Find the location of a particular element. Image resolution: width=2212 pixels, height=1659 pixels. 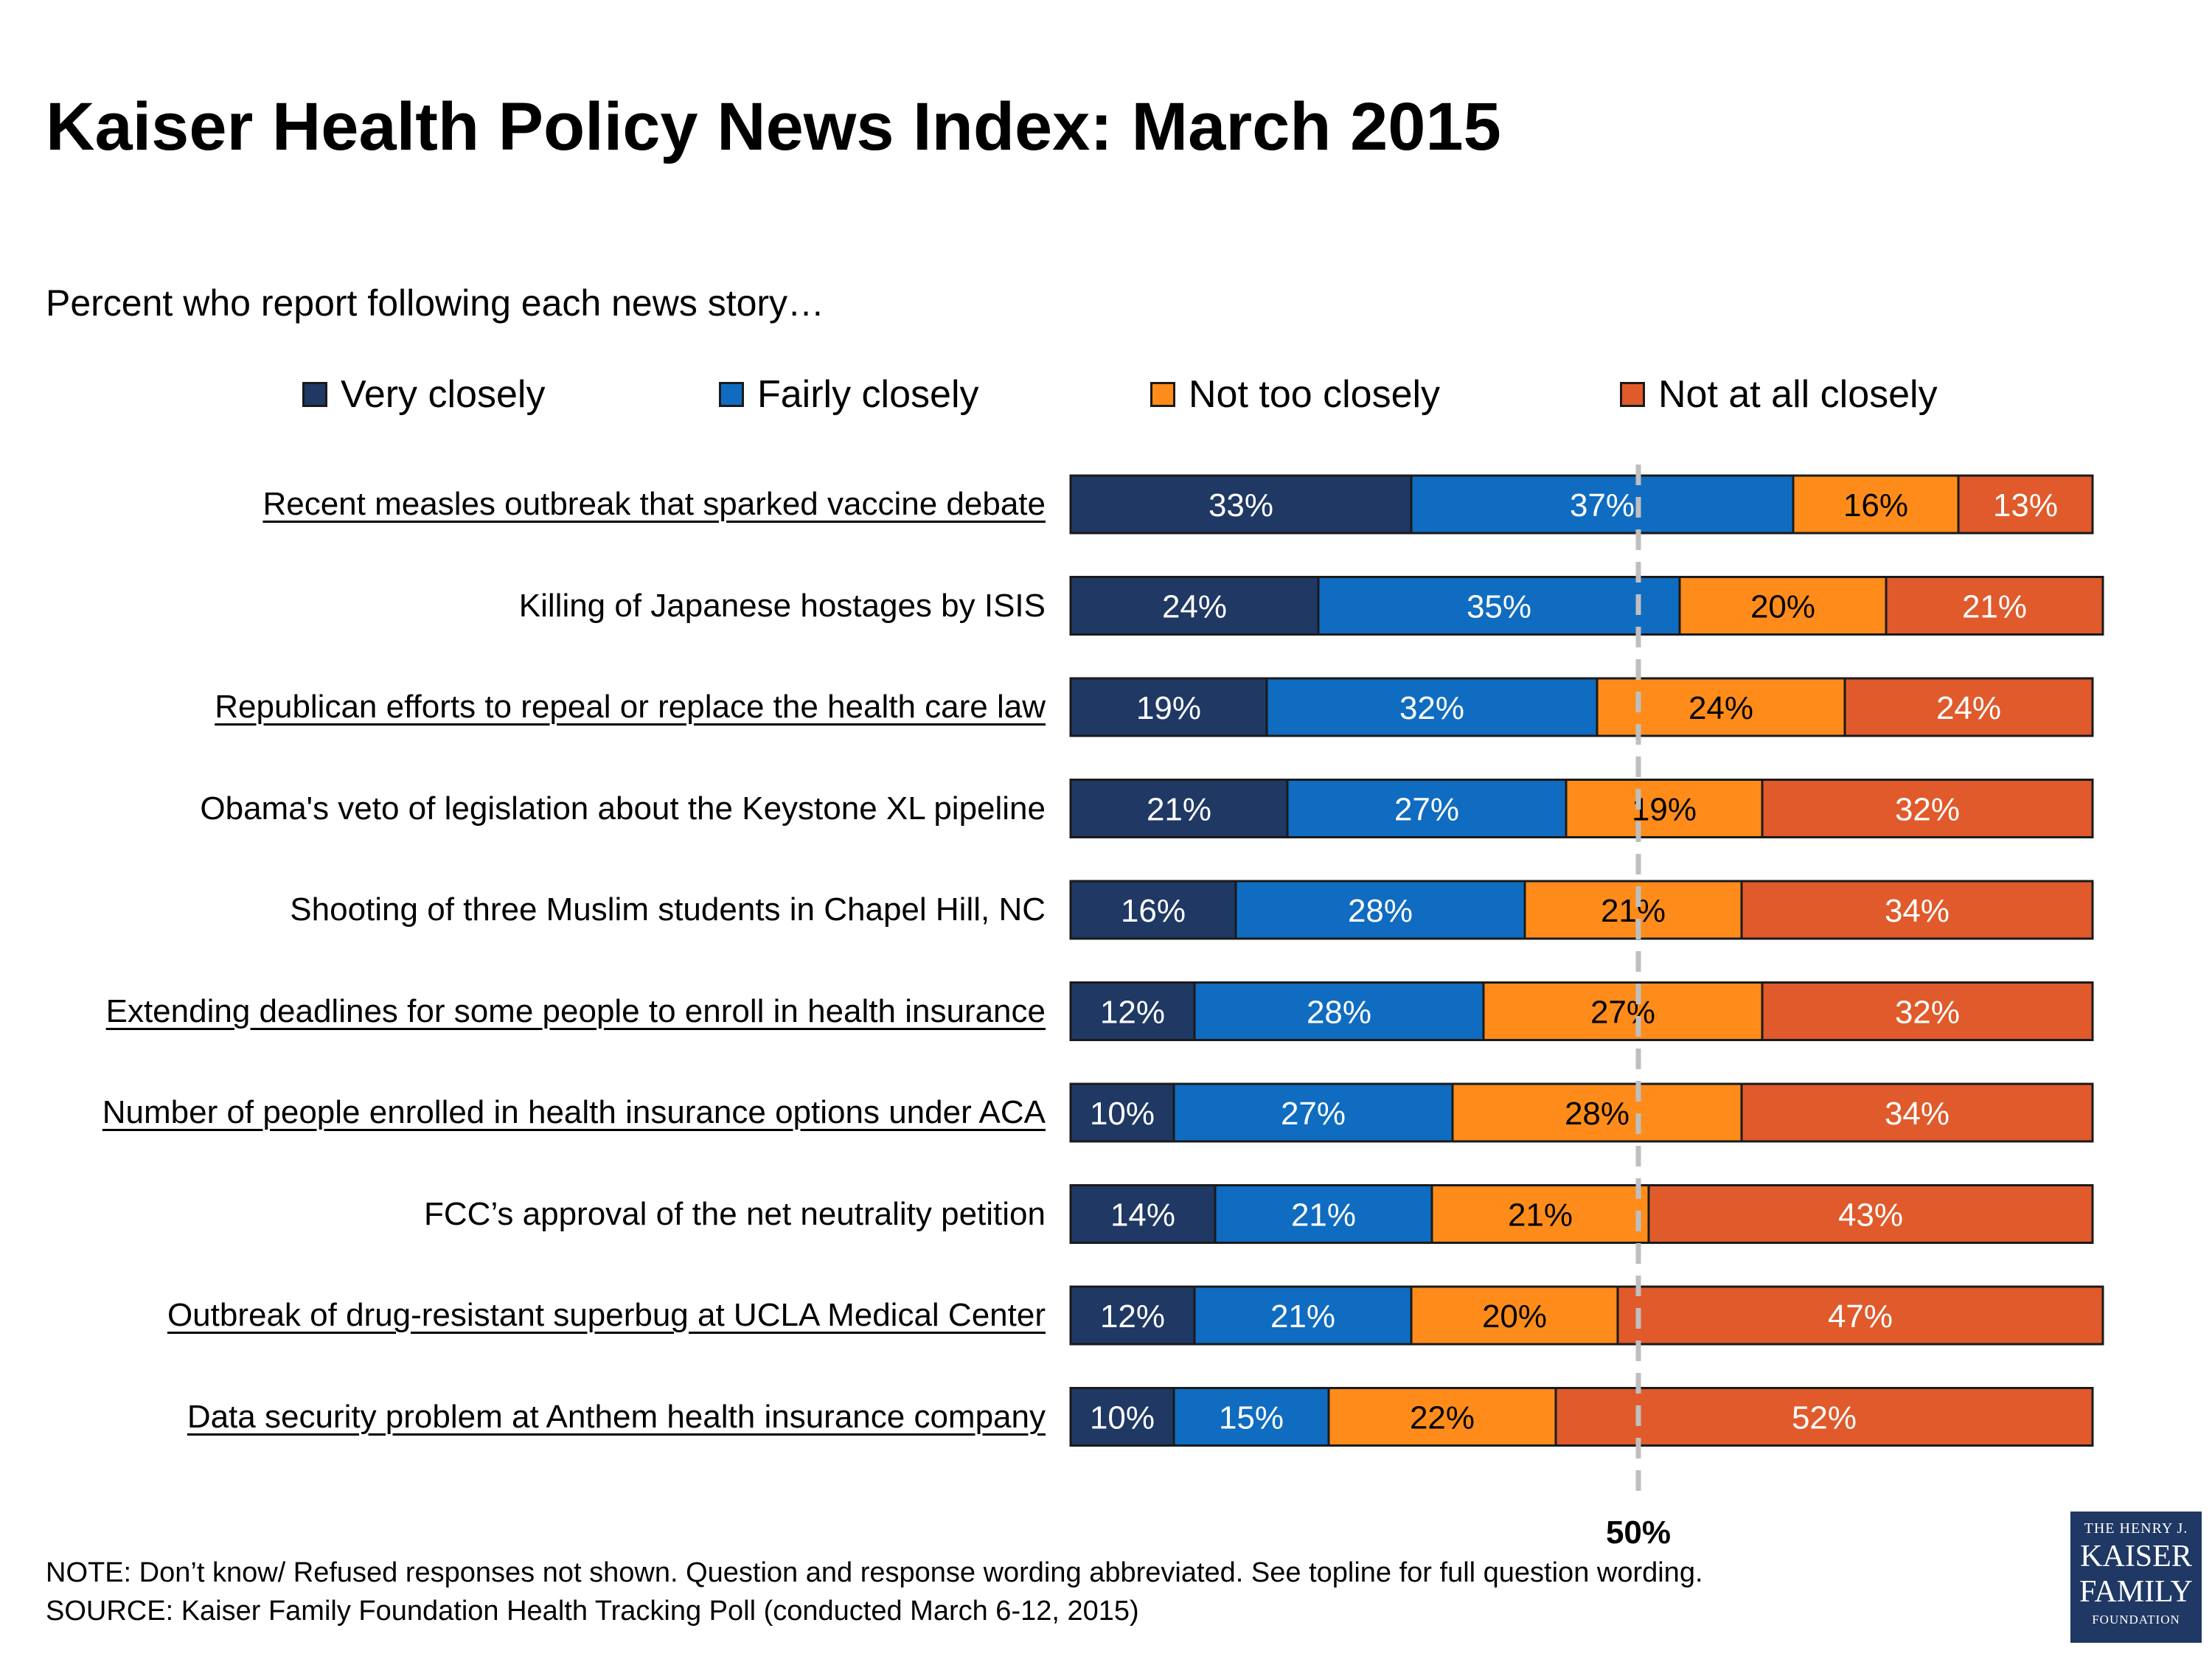

data-label: 15% is located at coordinates (1251, 1418).